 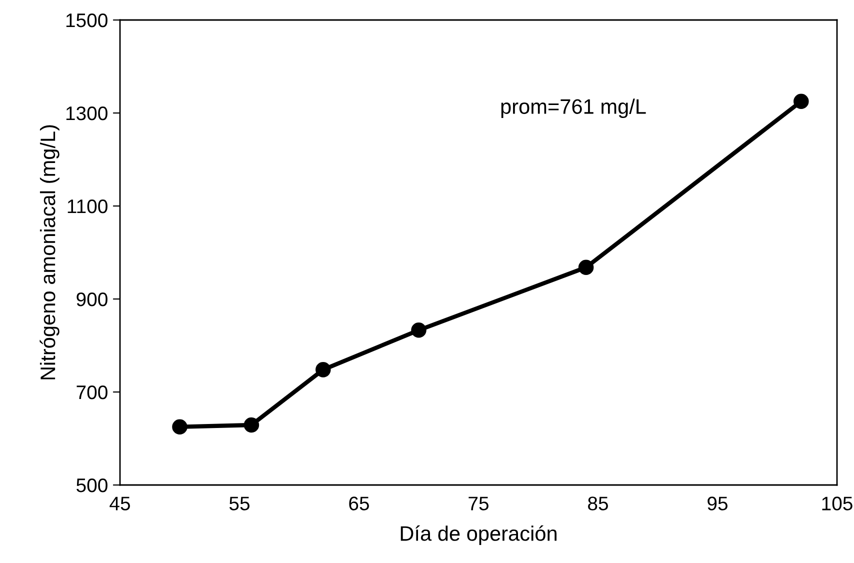 What do you see at coordinates (478, 535) in the screenshot?
I see `x-axis-title: Día de operación` at bounding box center [478, 535].